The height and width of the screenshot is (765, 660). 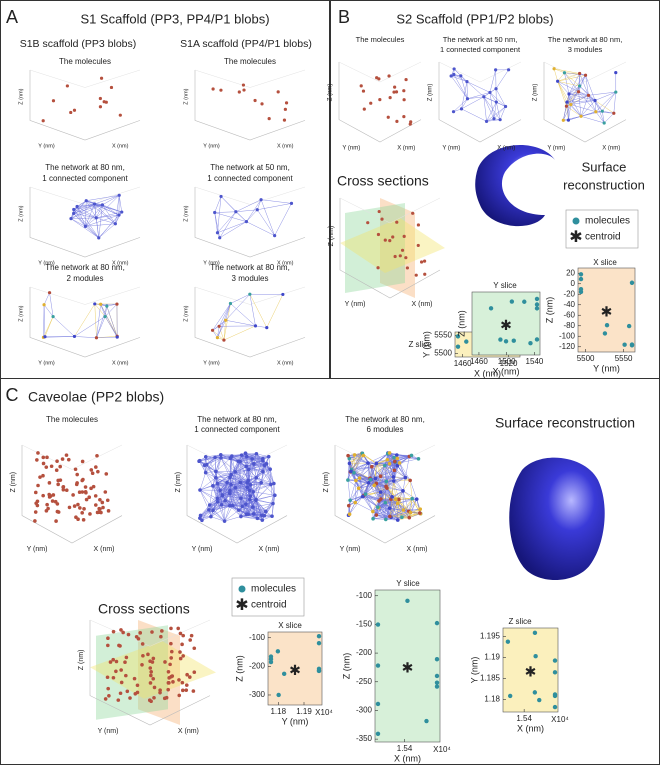 What do you see at coordinates (85, 61) in the screenshot?
I see `plot-title: The molecules` at bounding box center [85, 61].